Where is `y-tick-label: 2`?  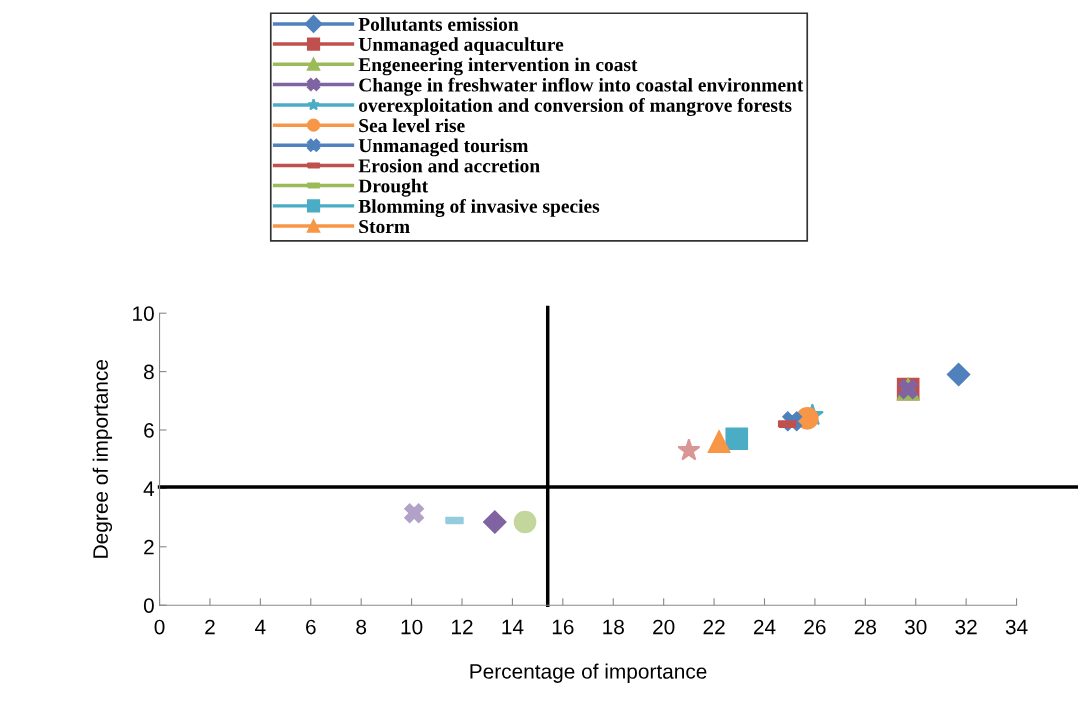
y-tick-label: 2 is located at coordinates (149, 547).